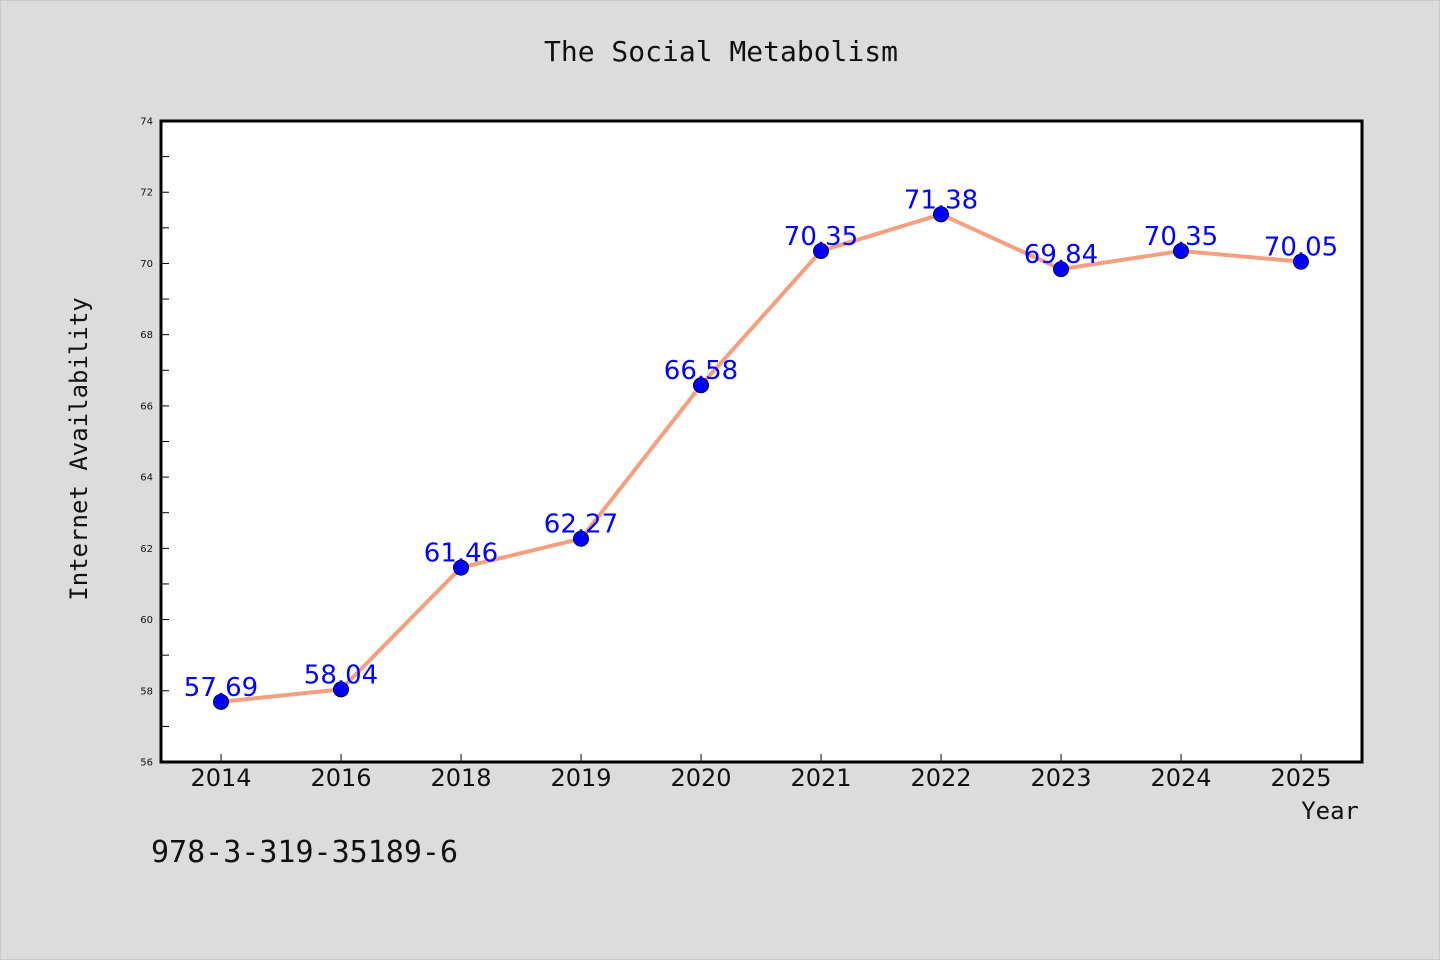 The image size is (1440, 960). I want to click on data-point-label: 57.69, so click(221, 688).